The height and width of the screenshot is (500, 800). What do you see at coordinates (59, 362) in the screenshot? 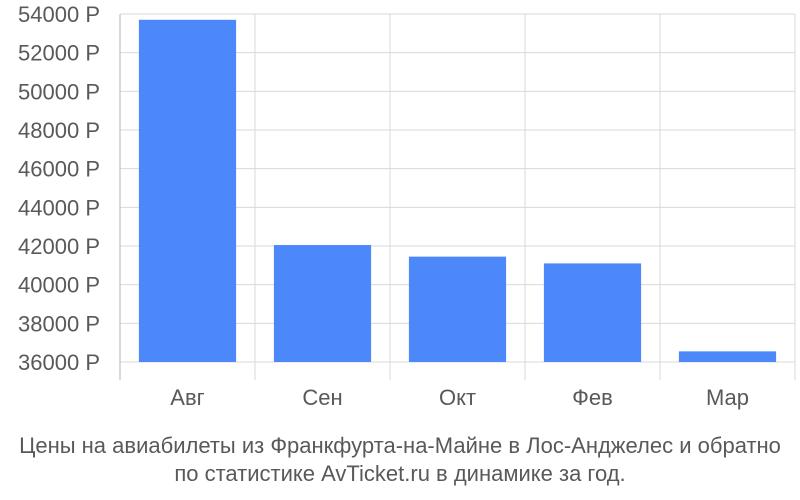
I see `y-tick-label: 36000 Р` at bounding box center [59, 362].